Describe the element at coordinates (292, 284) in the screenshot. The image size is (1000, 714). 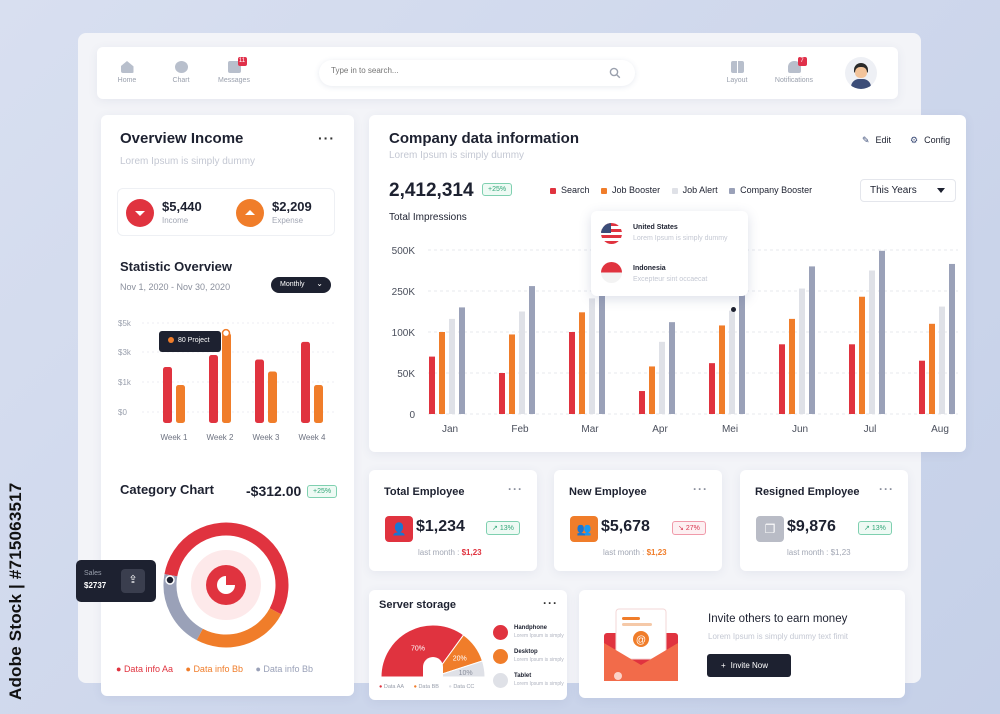
I see `period-dropdown-label: Monthly` at that location.